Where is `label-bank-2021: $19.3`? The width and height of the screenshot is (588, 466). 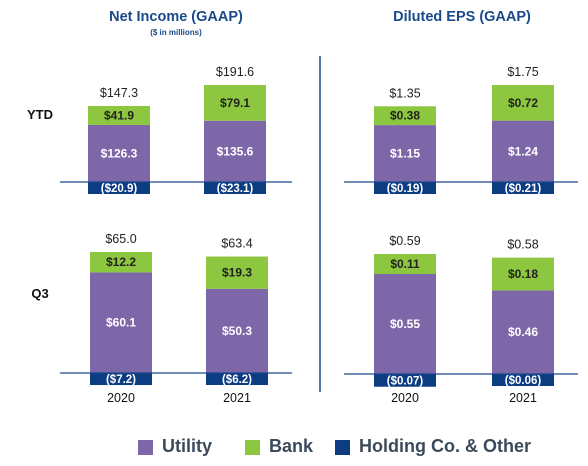 label-bank-2021: $19.3 is located at coordinates (237, 273).